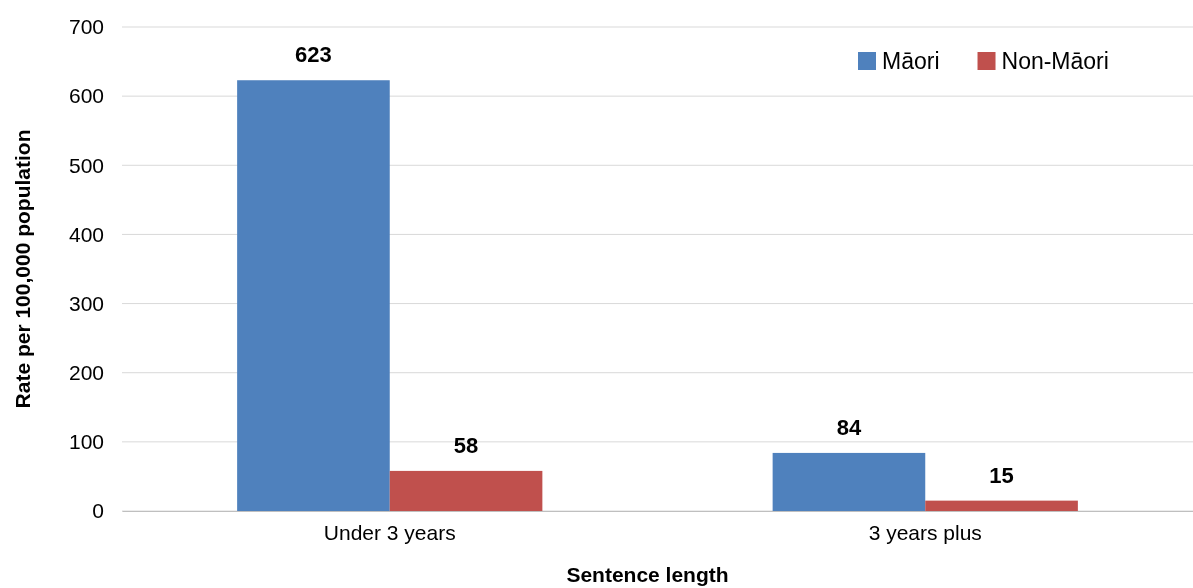 The width and height of the screenshot is (1193, 588). I want to click on y-tick-label: 0, so click(98, 511).